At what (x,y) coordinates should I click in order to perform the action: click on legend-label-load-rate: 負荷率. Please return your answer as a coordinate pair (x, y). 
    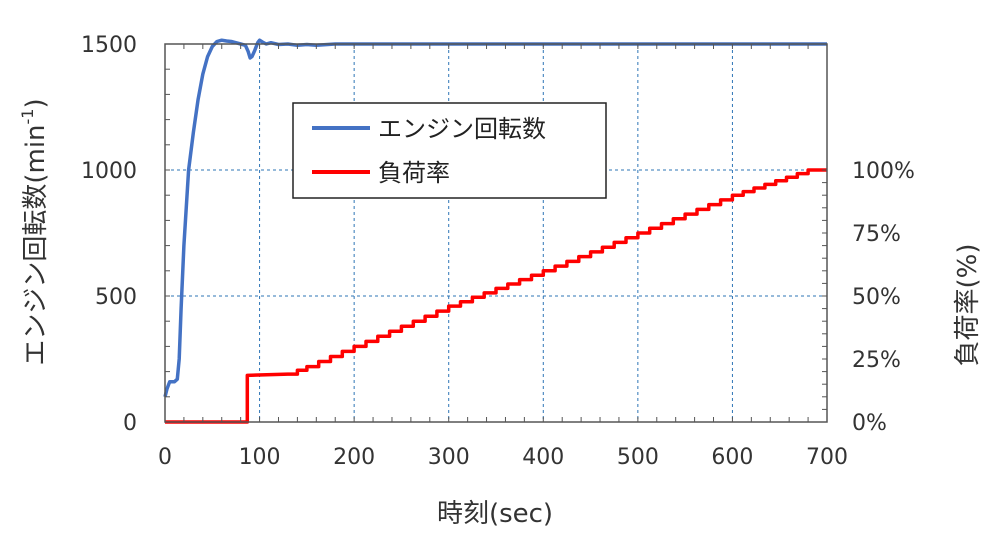
    Looking at the image, I should click on (414, 173).